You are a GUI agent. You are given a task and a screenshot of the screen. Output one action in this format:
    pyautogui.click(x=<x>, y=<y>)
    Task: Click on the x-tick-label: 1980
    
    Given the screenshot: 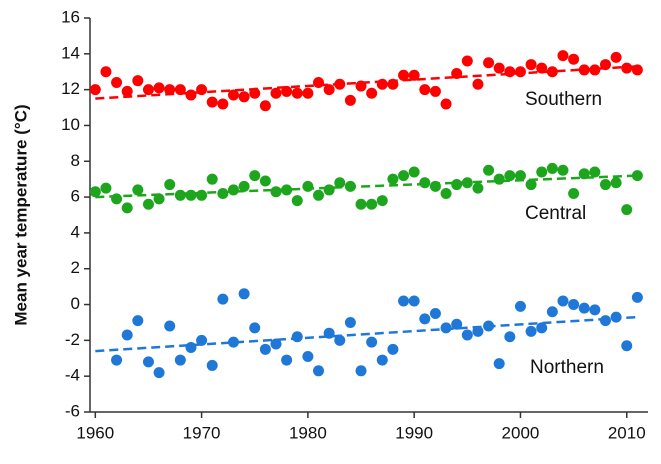 What is the action you would take?
    pyautogui.click(x=308, y=432)
    